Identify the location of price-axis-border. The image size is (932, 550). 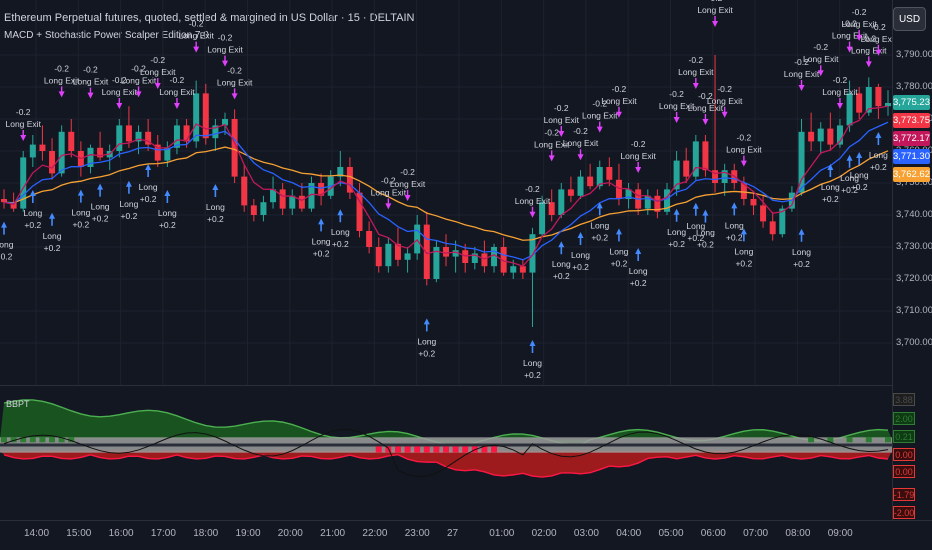
(892, 260).